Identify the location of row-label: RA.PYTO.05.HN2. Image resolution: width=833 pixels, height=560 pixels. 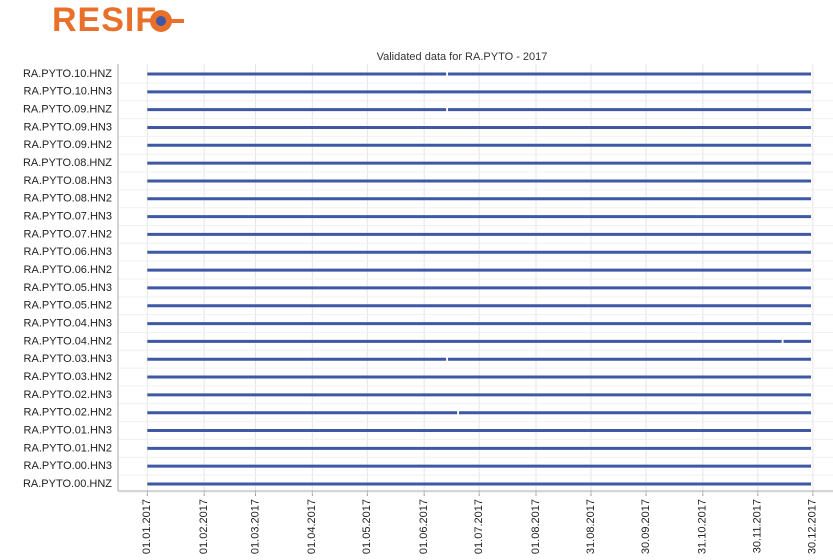
(68, 306).